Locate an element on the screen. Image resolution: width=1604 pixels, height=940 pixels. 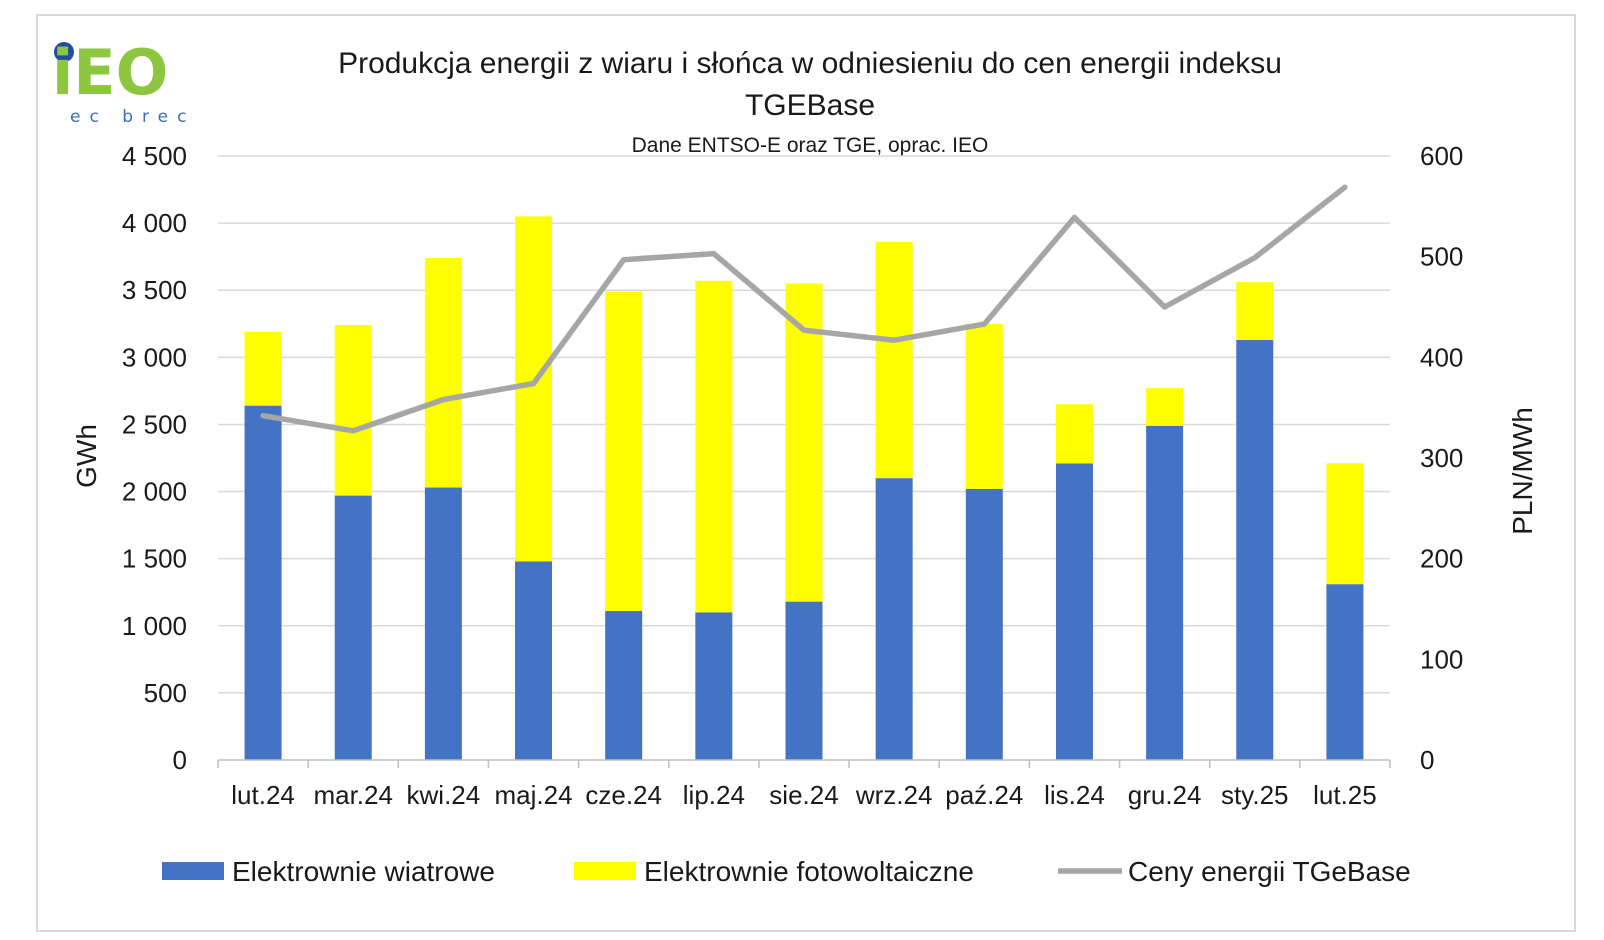
ieo-logo: iEO ec brec is located at coordinates (123, 81).